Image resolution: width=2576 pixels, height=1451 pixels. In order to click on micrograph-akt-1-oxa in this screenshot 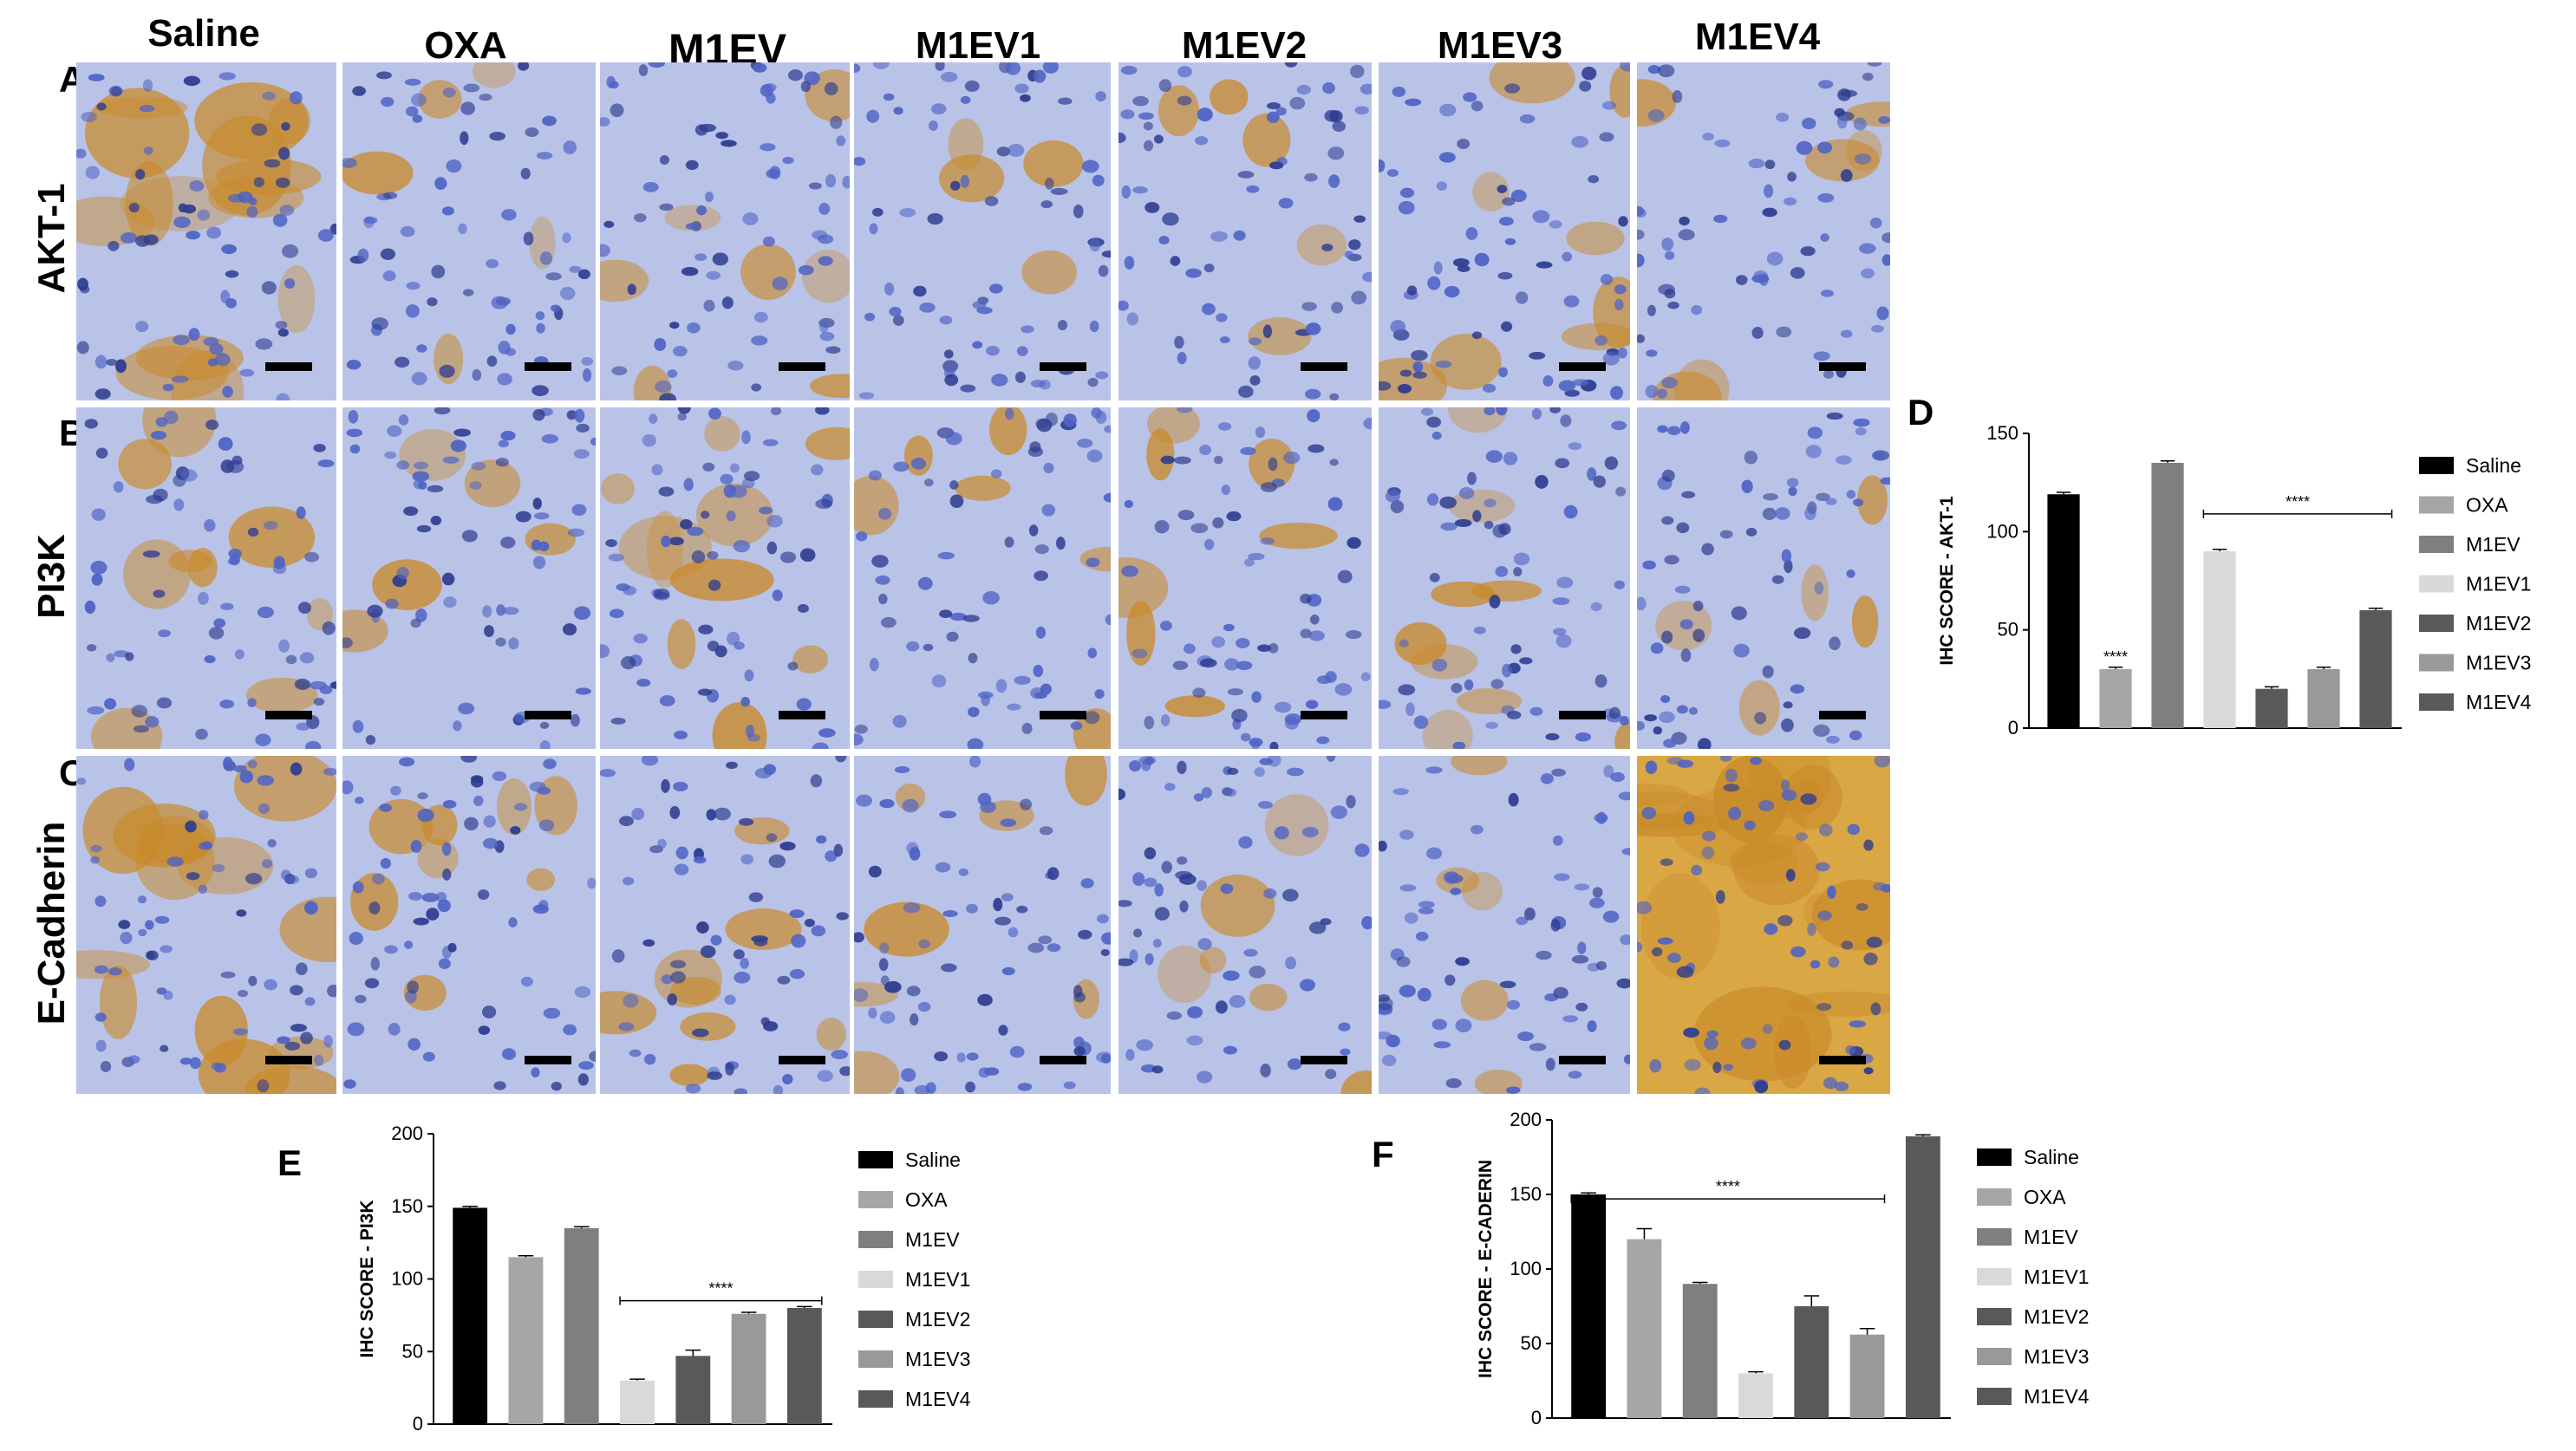, I will do `click(469, 231)`.